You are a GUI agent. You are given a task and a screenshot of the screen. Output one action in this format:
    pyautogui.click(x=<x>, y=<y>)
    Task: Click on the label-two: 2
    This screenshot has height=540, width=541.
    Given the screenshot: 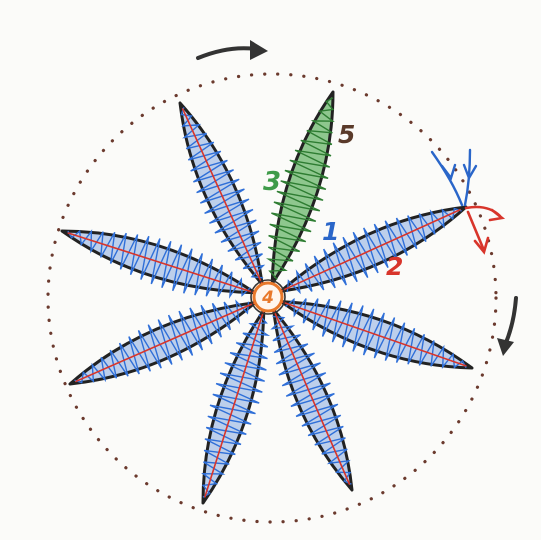 What is the action you would take?
    pyautogui.click(x=394, y=266)
    